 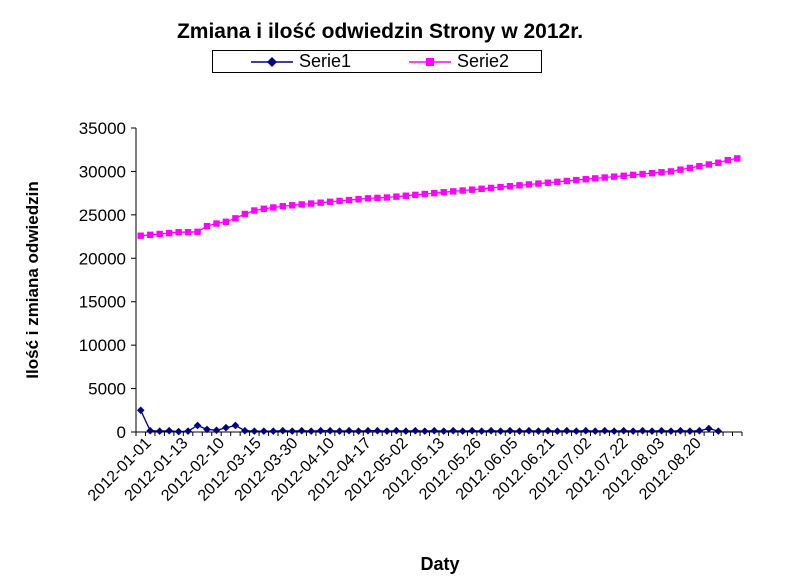 What do you see at coordinates (377, 61) in the screenshot?
I see `legend: Serie1 Serie2` at bounding box center [377, 61].